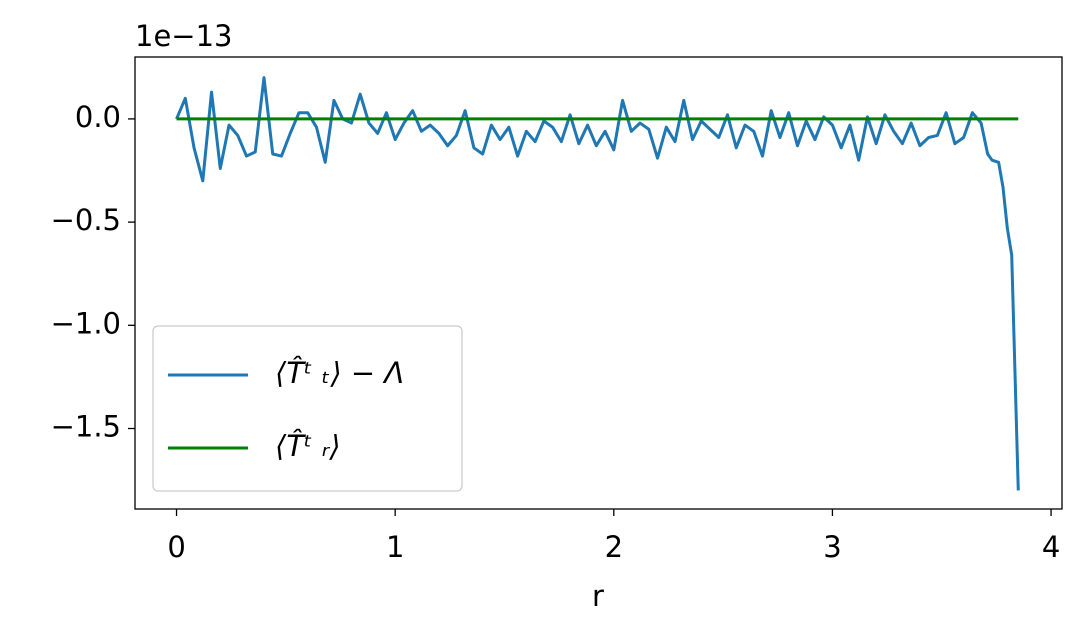 This screenshot has height=641, width=1087. Describe the element at coordinates (614, 547) in the screenshot. I see `x-tick-label: 2` at that location.